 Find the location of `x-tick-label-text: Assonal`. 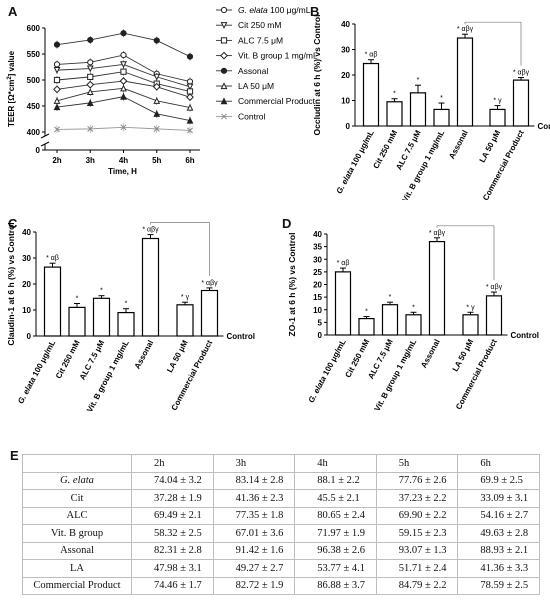

x-tick-label-text: Assonal is located at coordinates (458, 145).